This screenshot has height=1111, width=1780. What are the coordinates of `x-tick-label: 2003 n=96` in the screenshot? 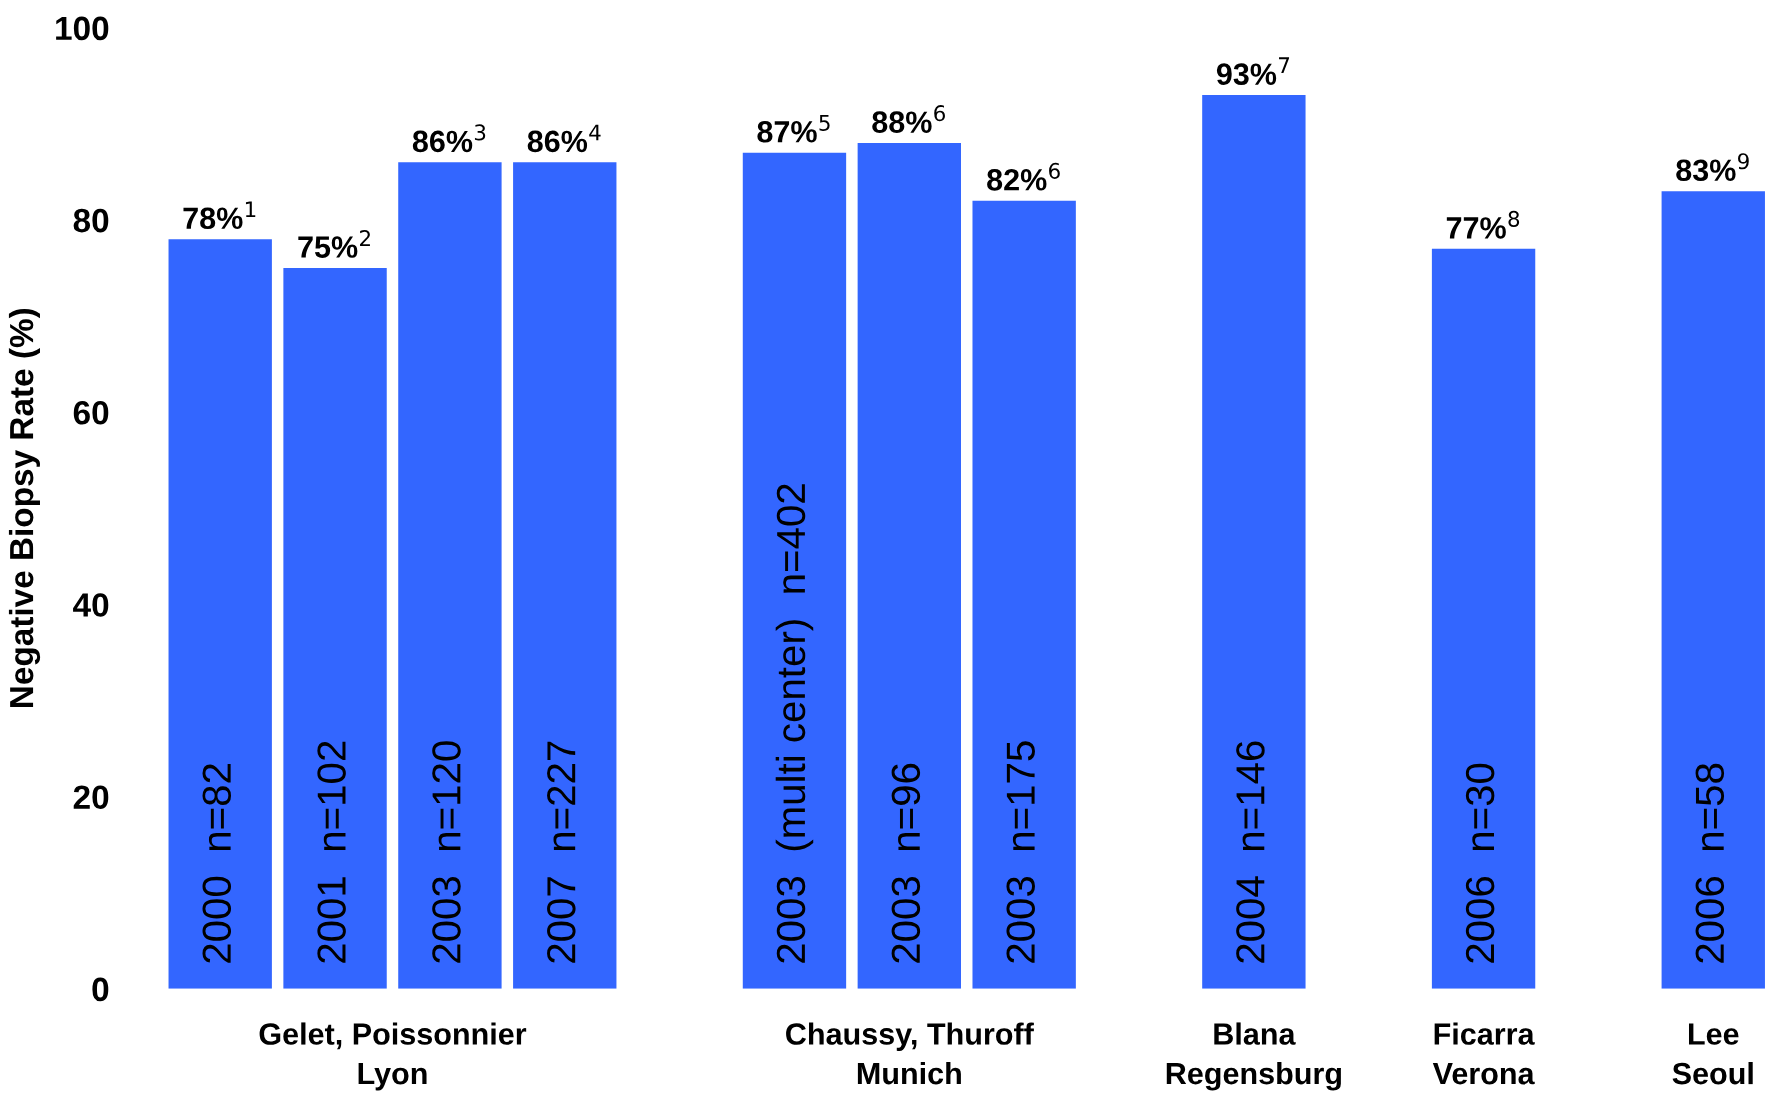 It's located at (906, 863).